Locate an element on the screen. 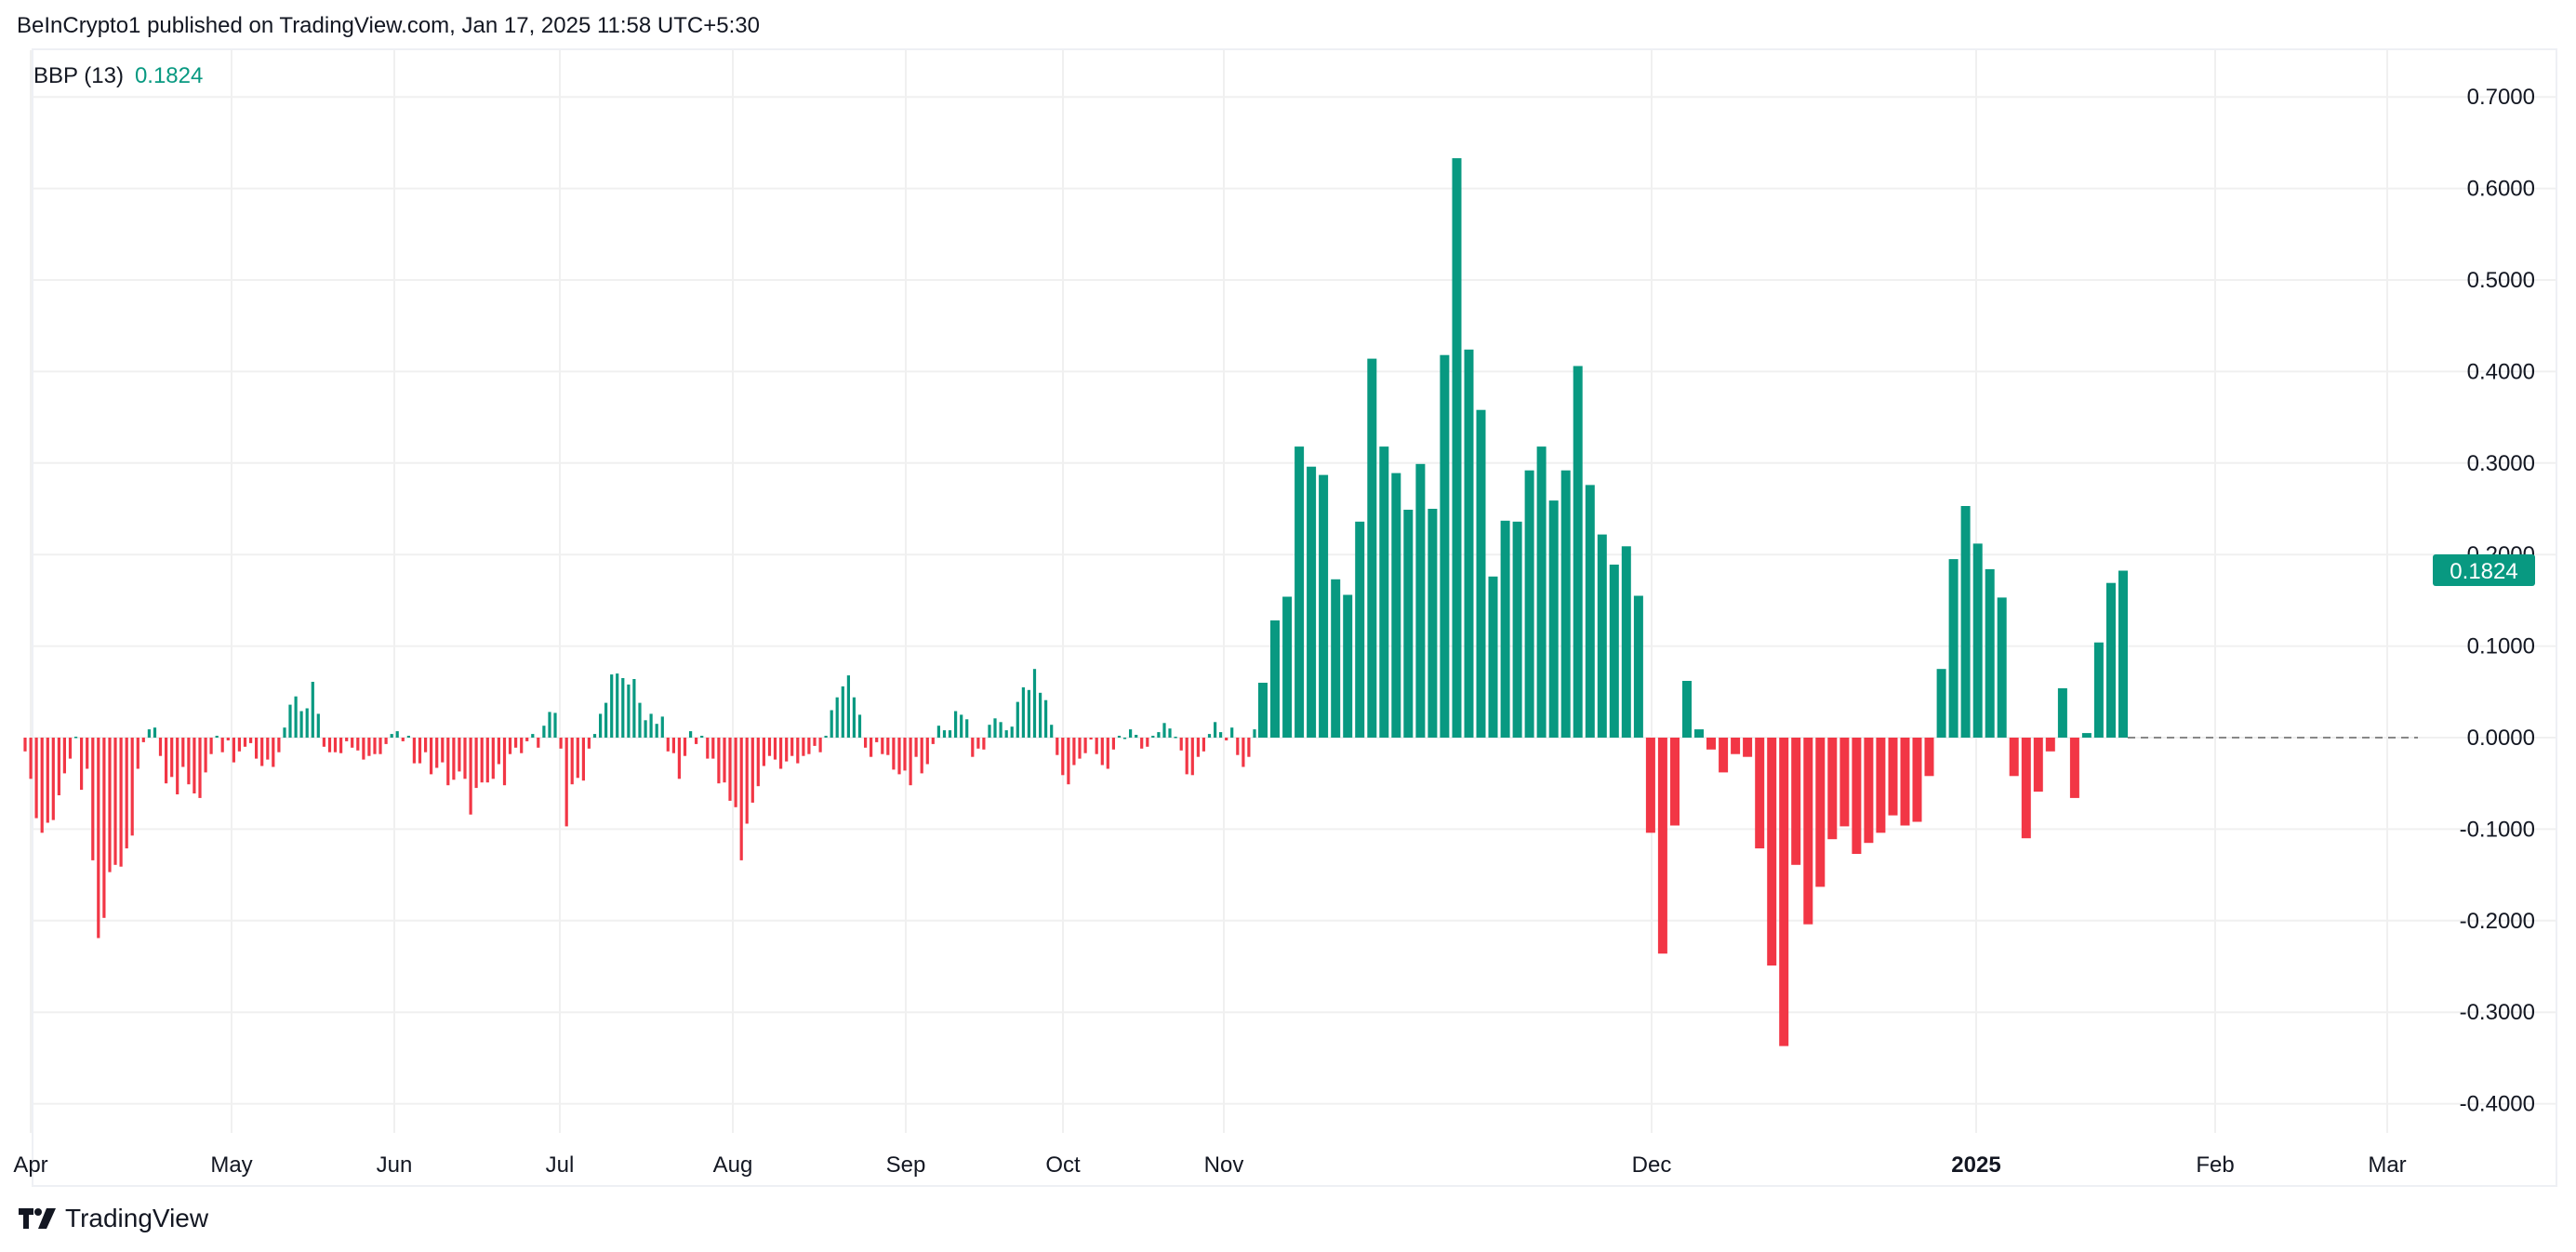 This screenshot has height=1252, width=2576. indicator-legend: BBP (13) 0.1824 is located at coordinates (118, 76).